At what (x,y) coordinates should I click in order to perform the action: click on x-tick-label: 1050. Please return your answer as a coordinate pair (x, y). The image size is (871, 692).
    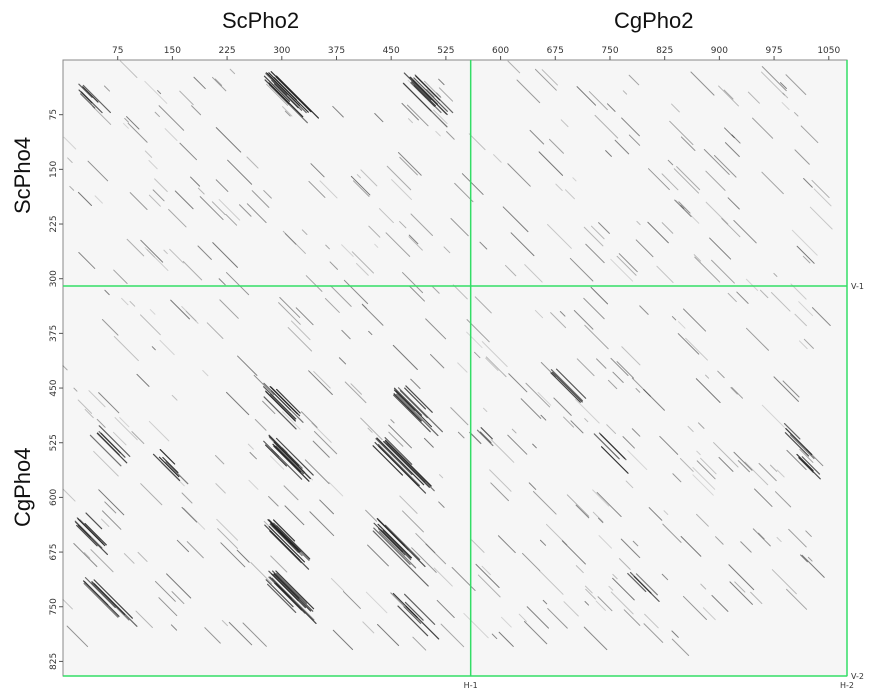
    Looking at the image, I should click on (828, 51).